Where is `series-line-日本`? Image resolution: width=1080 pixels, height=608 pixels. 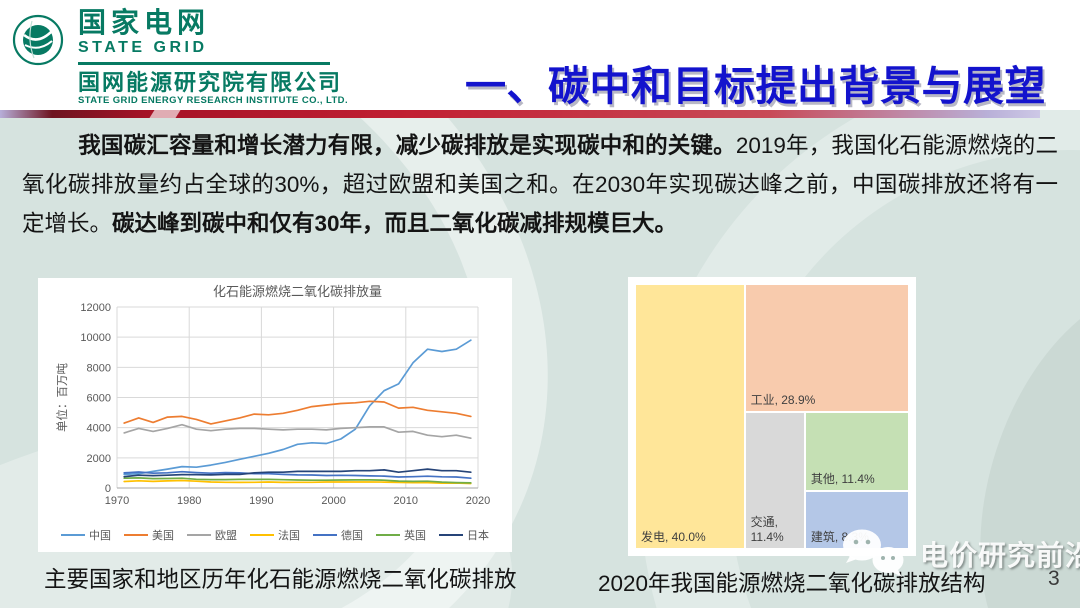 series-line-日本 is located at coordinates (297, 473).